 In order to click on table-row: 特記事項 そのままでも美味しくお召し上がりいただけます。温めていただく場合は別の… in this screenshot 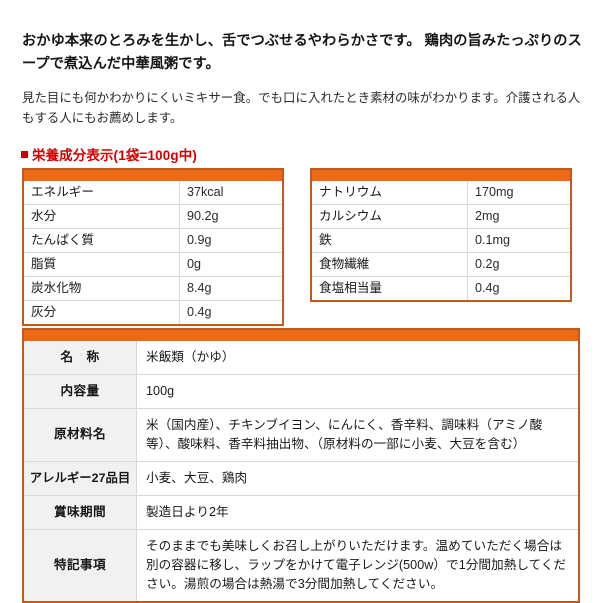, I will do `click(301, 565)`.